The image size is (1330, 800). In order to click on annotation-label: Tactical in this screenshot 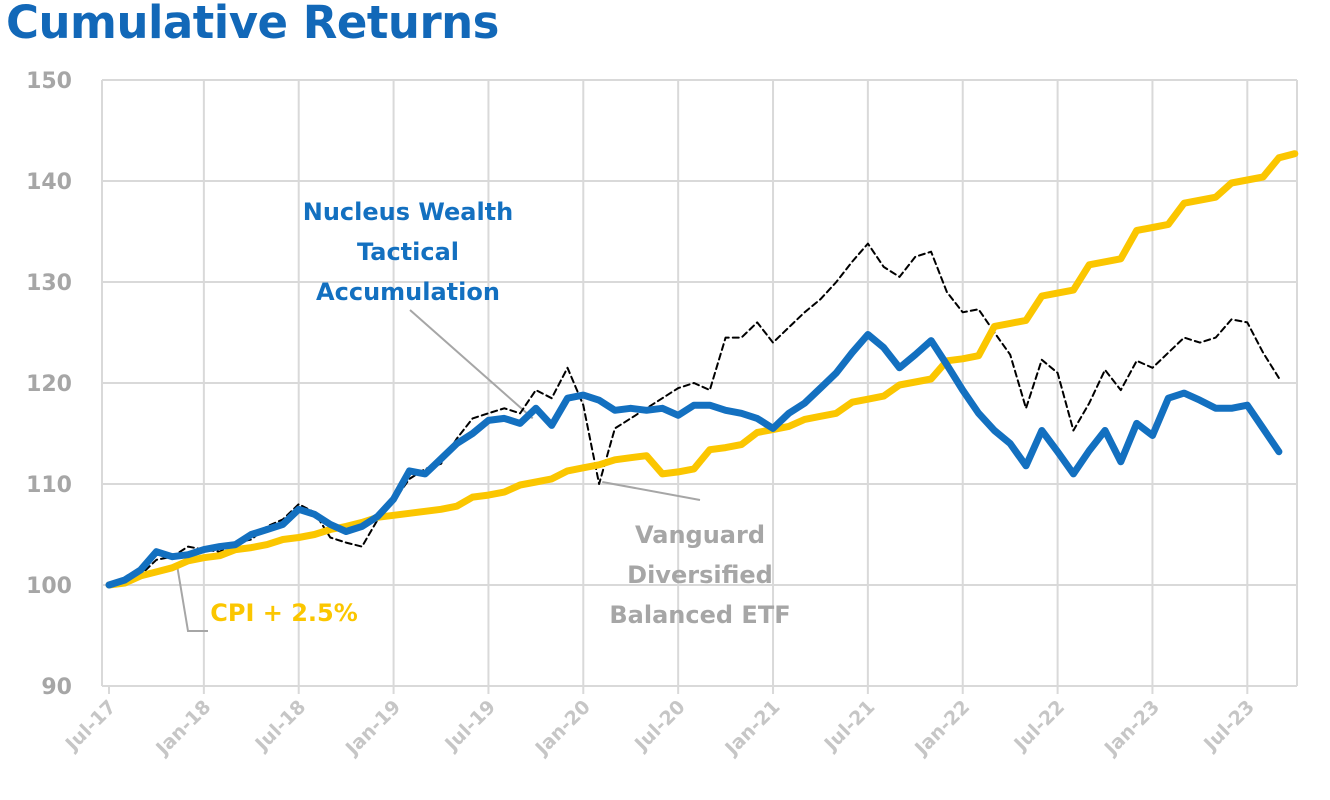, I will do `click(408, 252)`.